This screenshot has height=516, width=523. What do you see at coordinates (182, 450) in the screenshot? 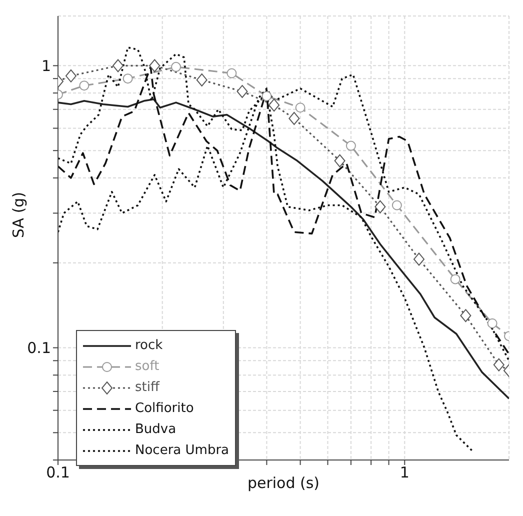
I see `legend-label: Nocera Umbra` at bounding box center [182, 450].